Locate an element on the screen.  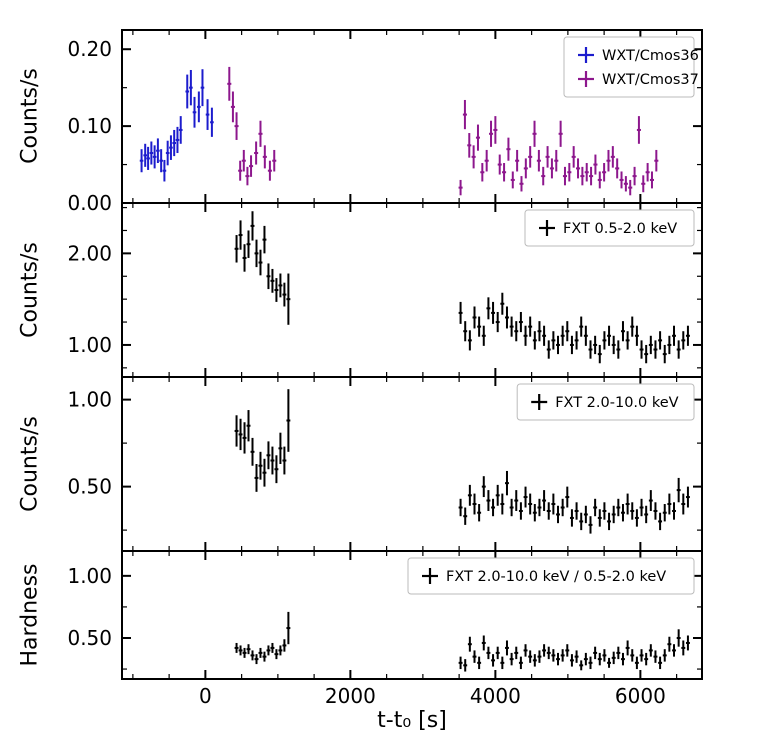
svg-text: FXT 2.0-10.0 keV / 0.5-2.0 keV is located at coordinates (556, 577).